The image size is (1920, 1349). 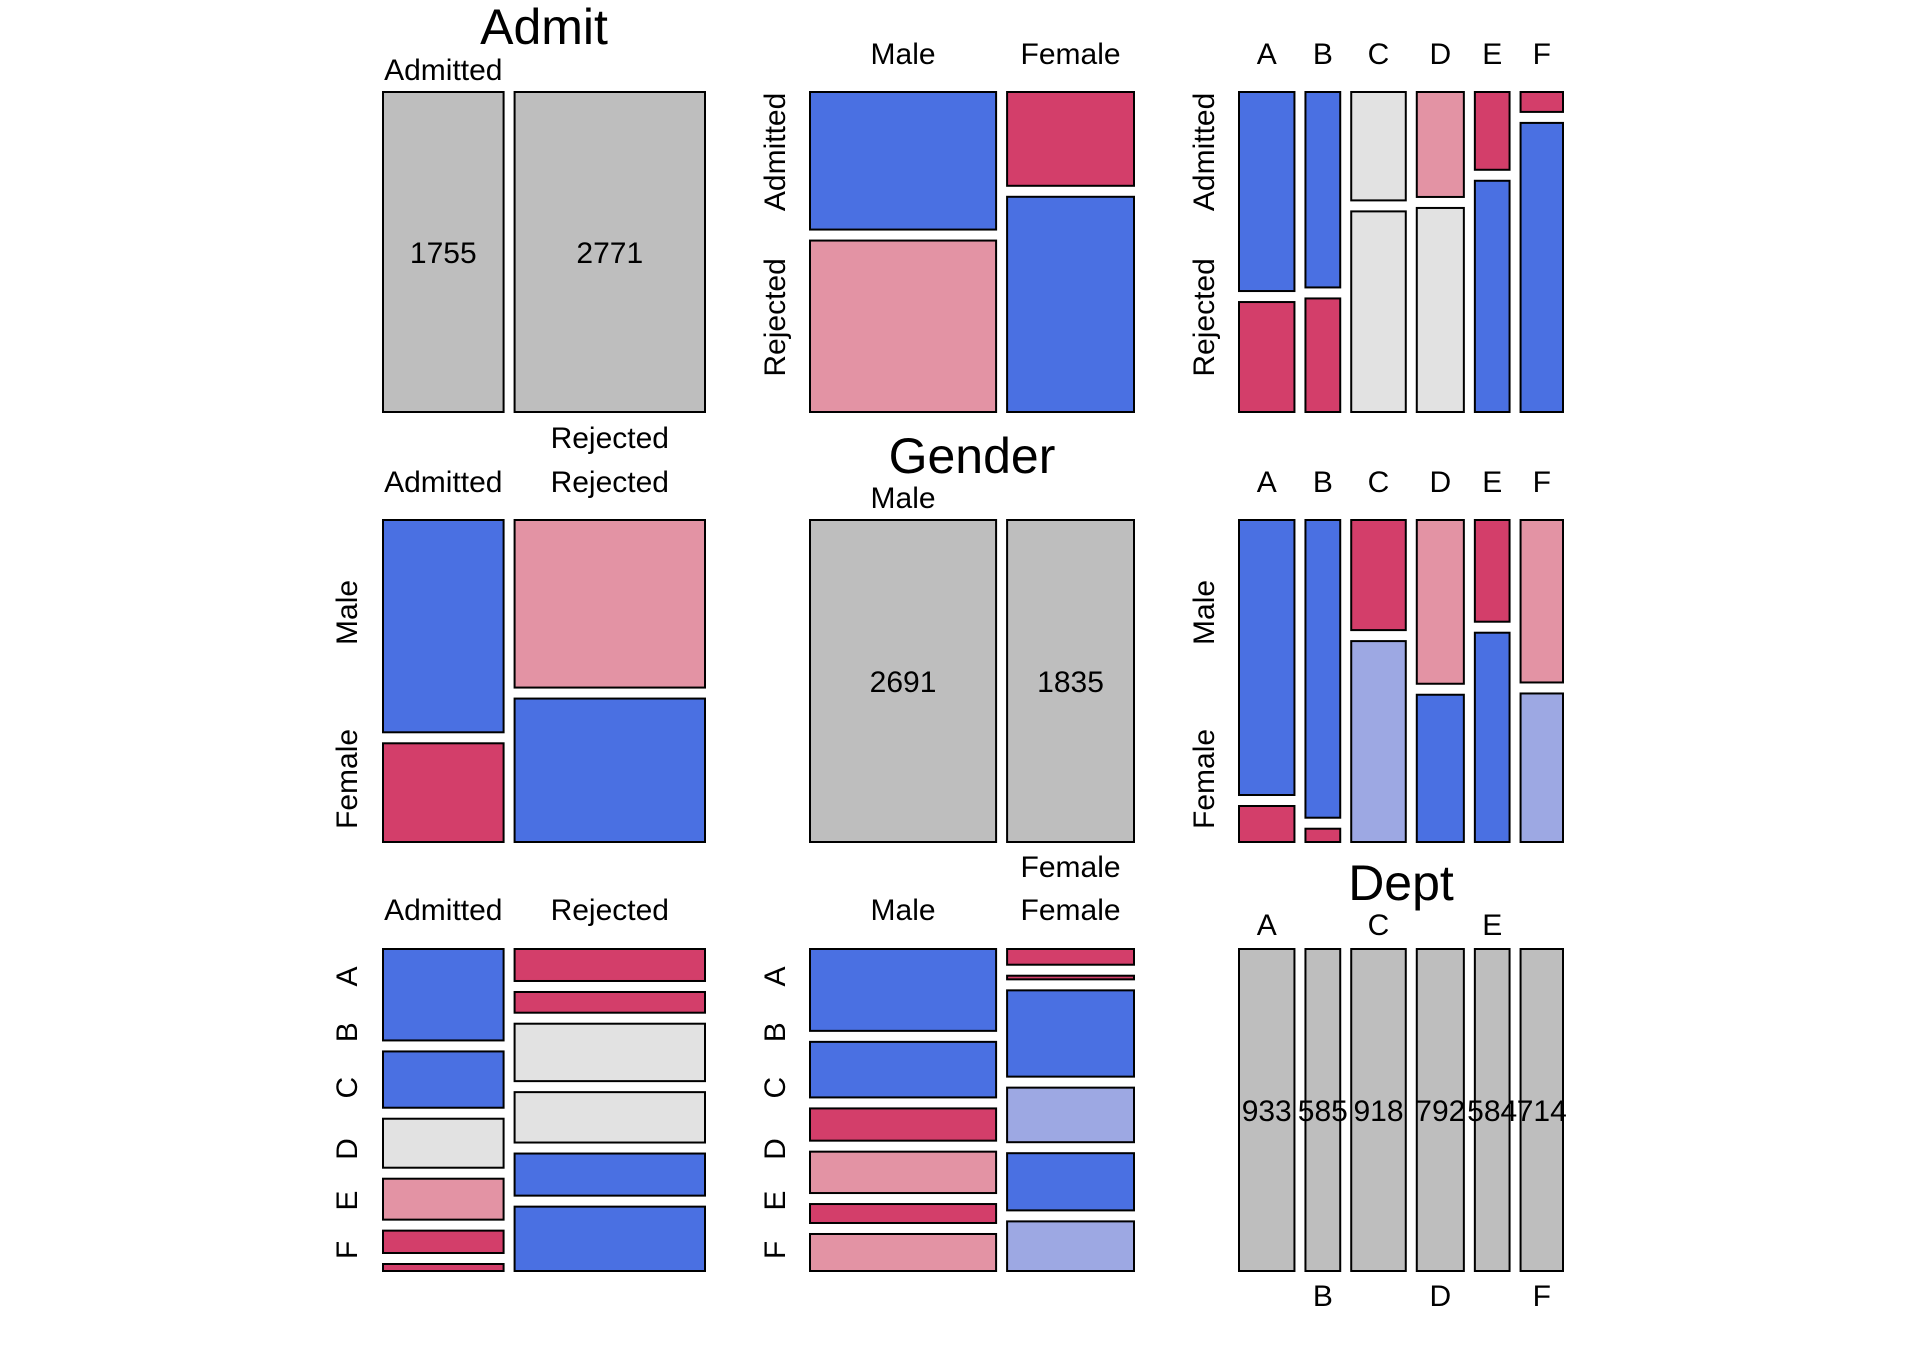 What do you see at coordinates (1379, 925) in the screenshot?
I see `diag-level-top-dept-C: C` at bounding box center [1379, 925].